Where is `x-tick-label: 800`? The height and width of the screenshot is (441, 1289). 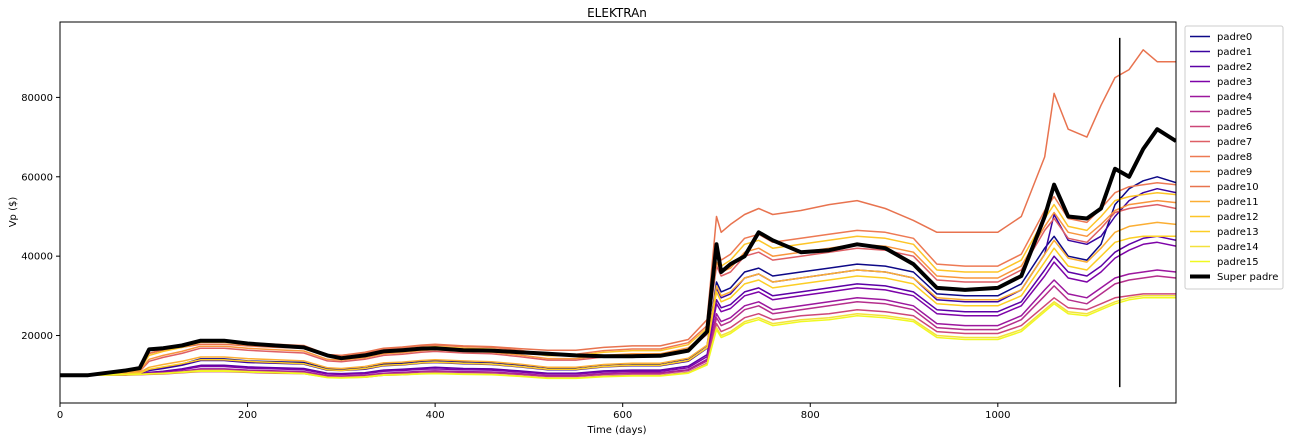 x-tick-label: 800 is located at coordinates (810, 415).